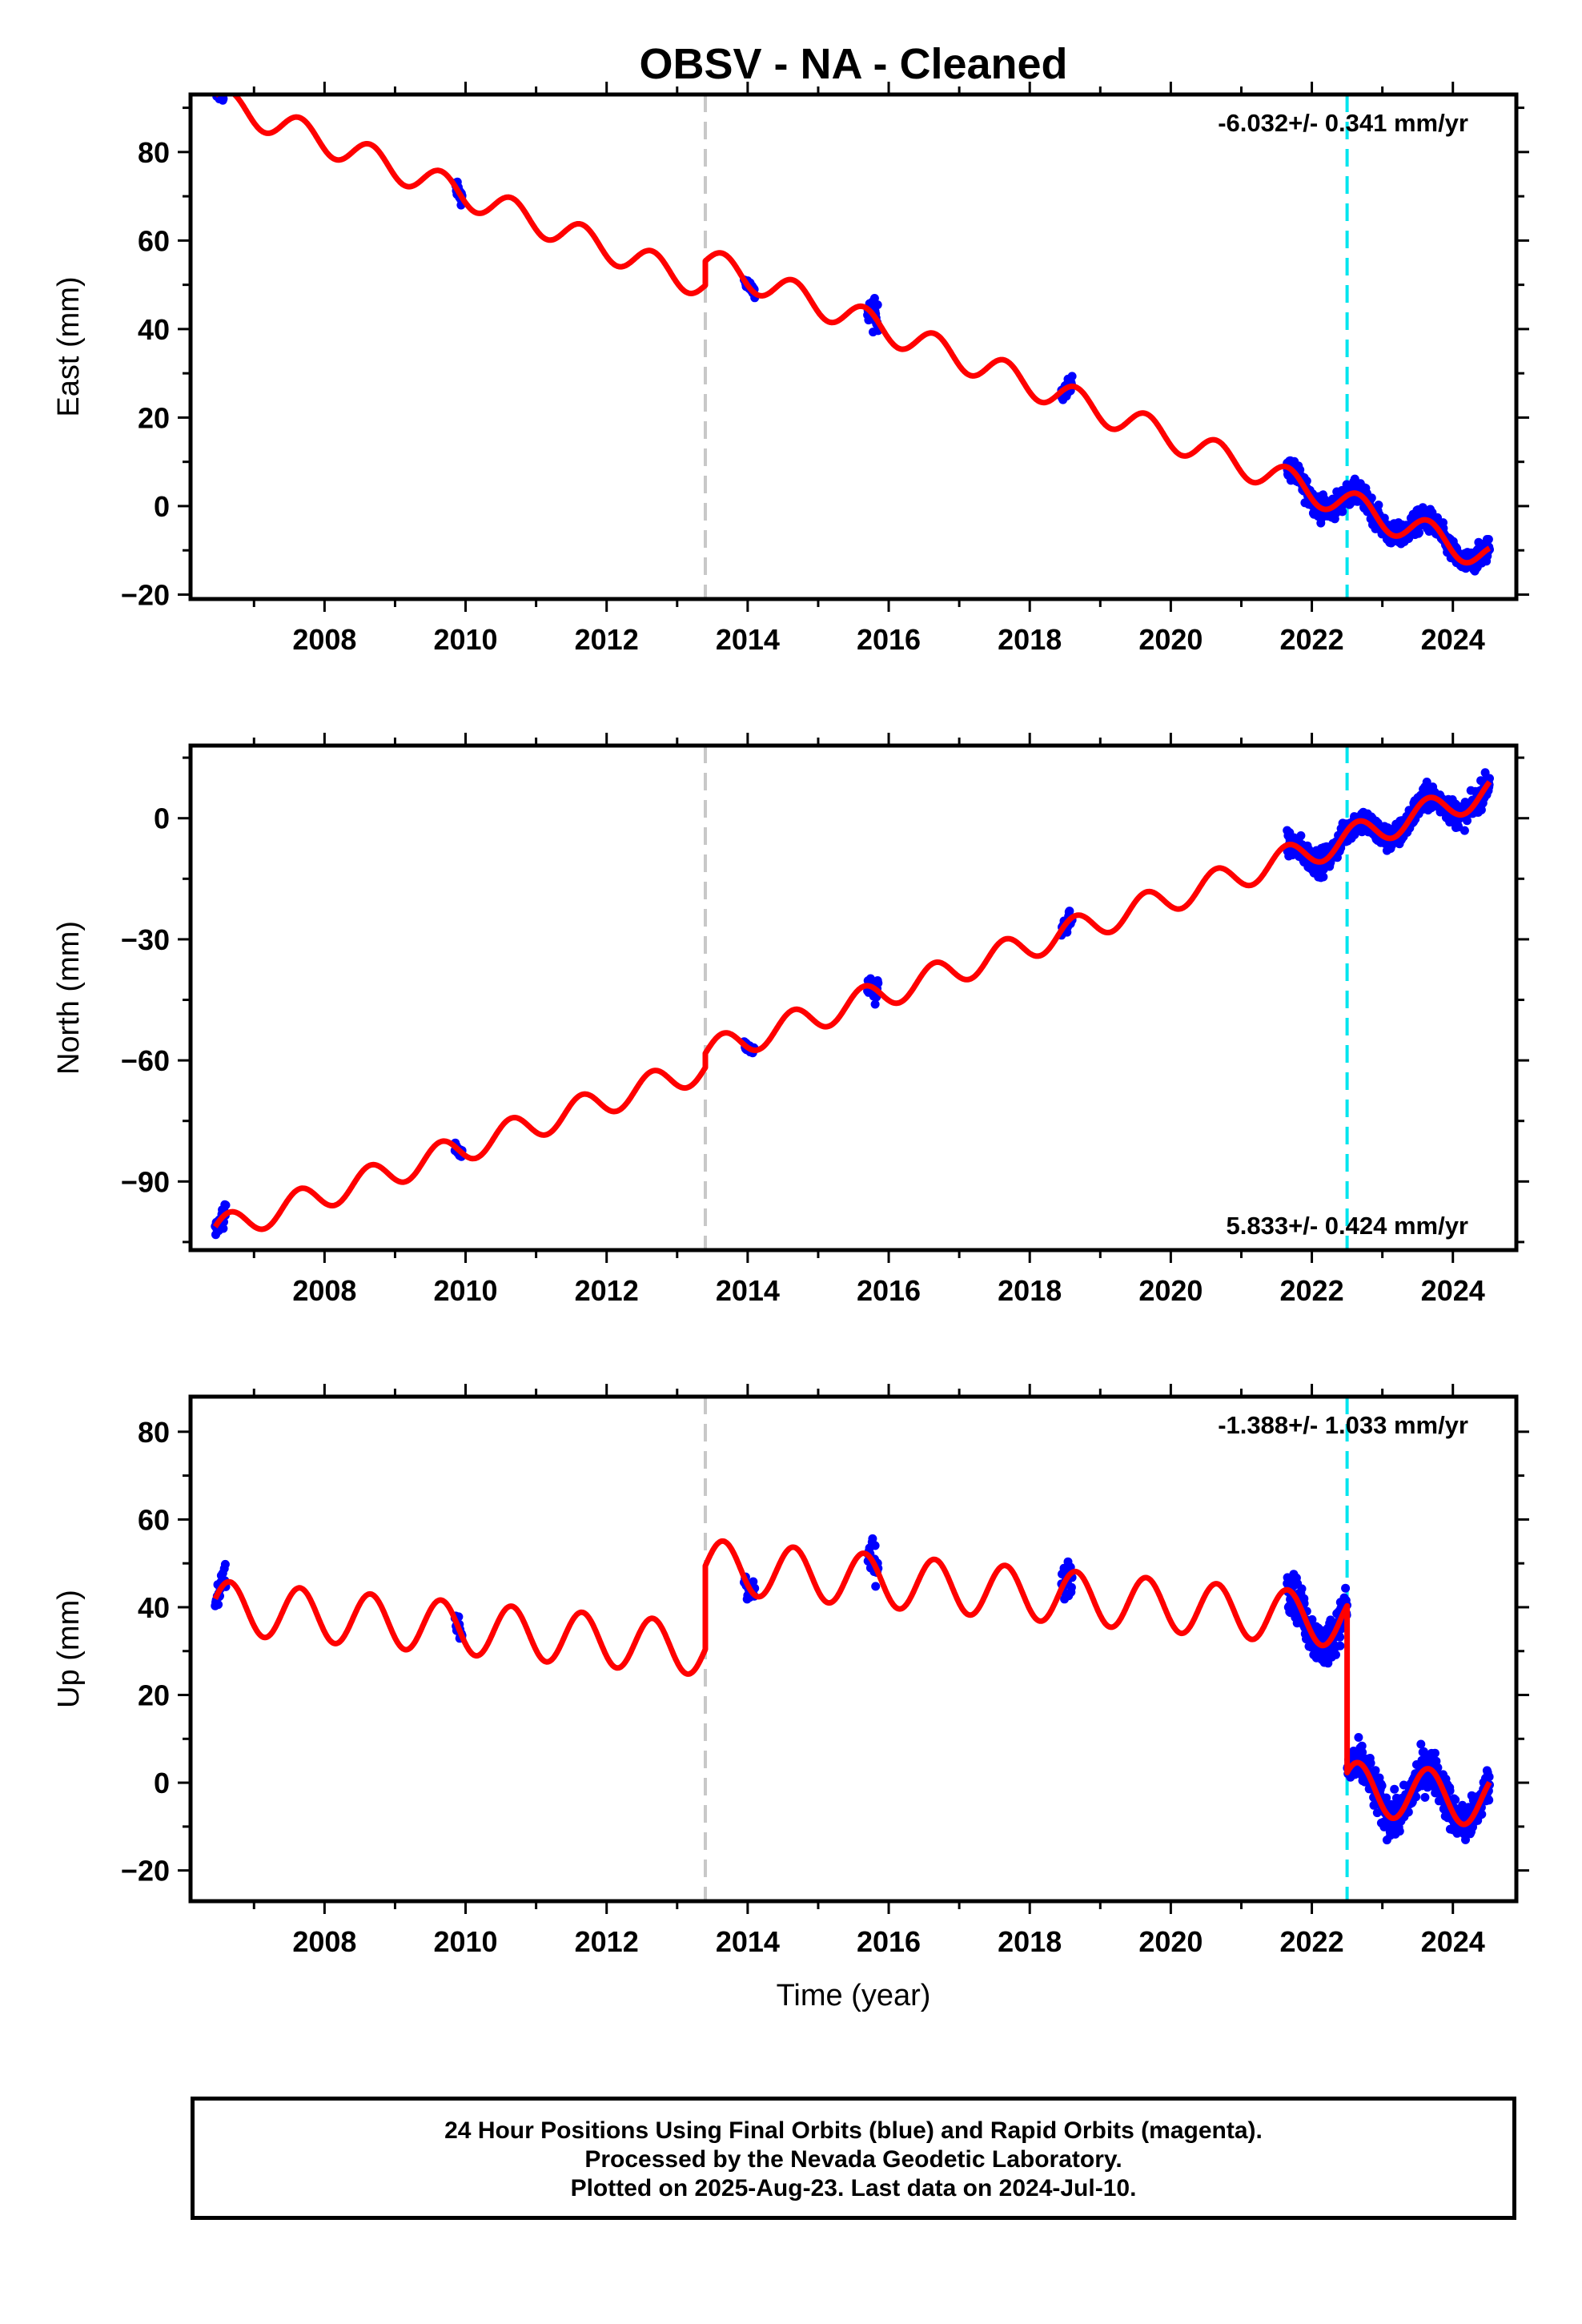  What do you see at coordinates (154, 152) in the screenshot?
I see `east-y-tick-label: 80` at bounding box center [154, 152].